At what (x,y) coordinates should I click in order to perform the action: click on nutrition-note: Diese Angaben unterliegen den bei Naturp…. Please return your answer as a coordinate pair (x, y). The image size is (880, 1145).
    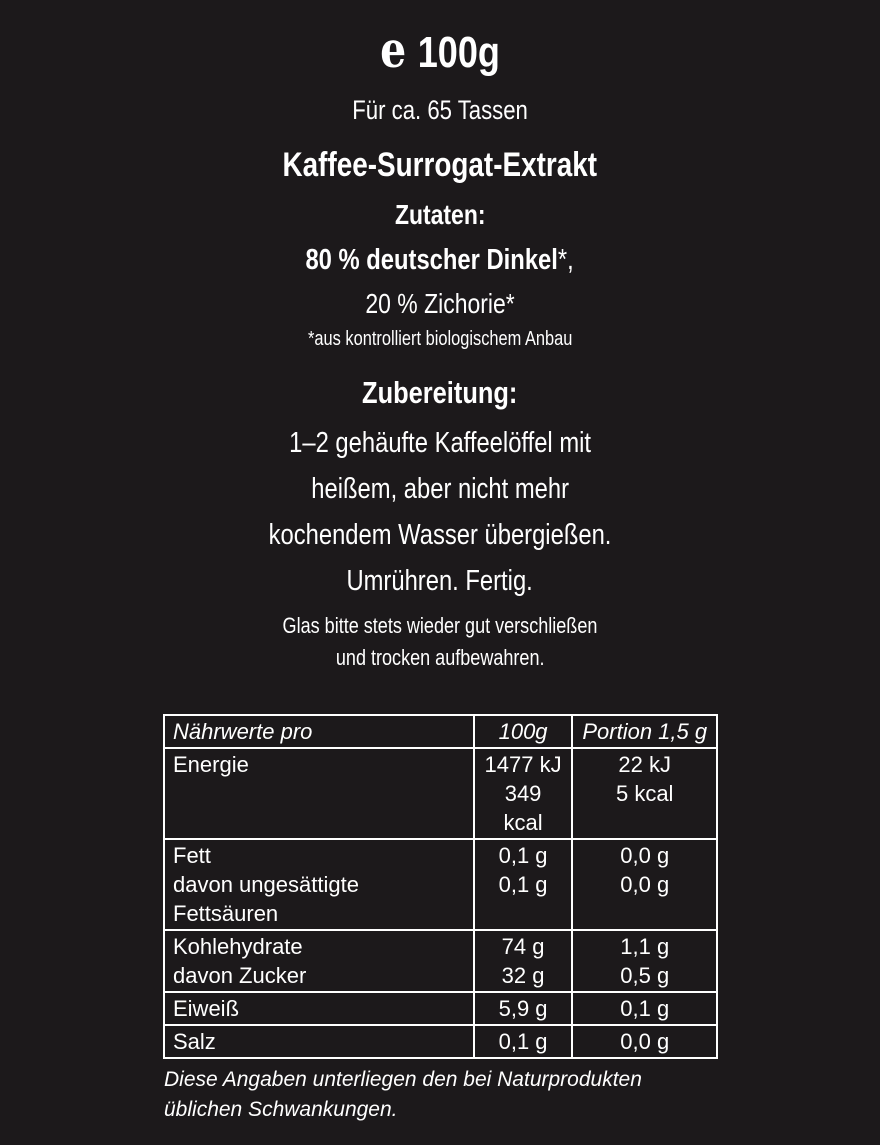
    Looking at the image, I should click on (403, 1094).